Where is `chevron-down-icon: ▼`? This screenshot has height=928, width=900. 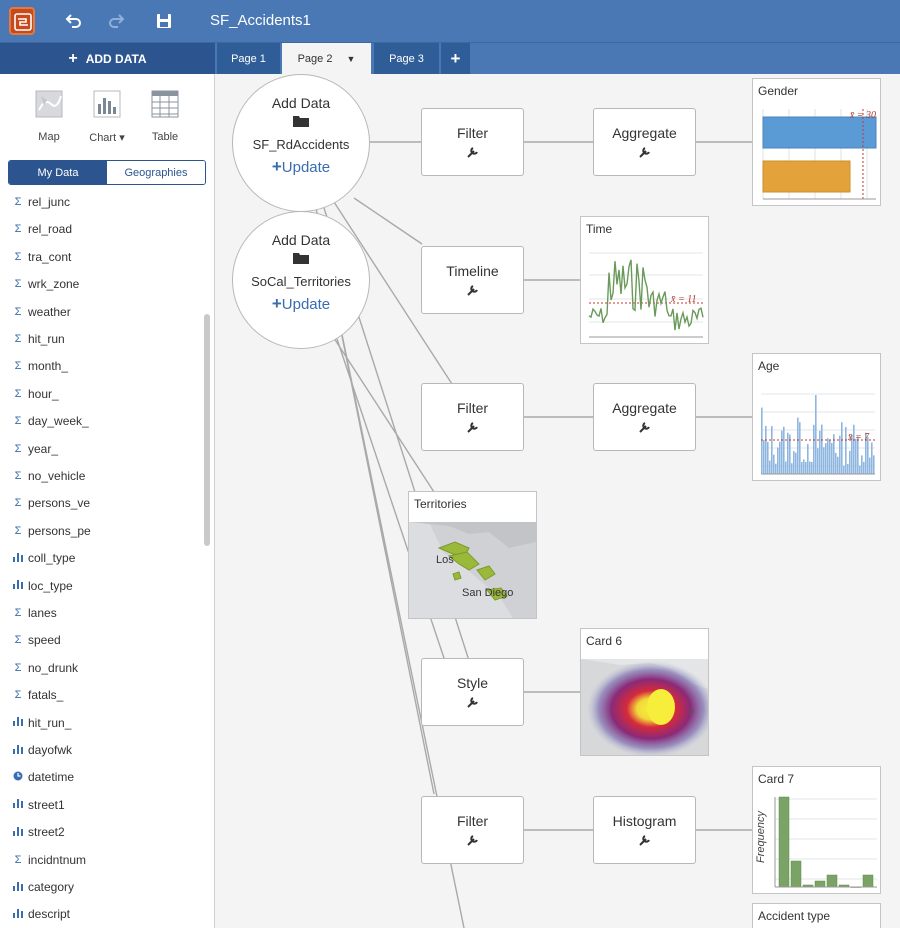 chevron-down-icon: ▼ is located at coordinates (351, 58).